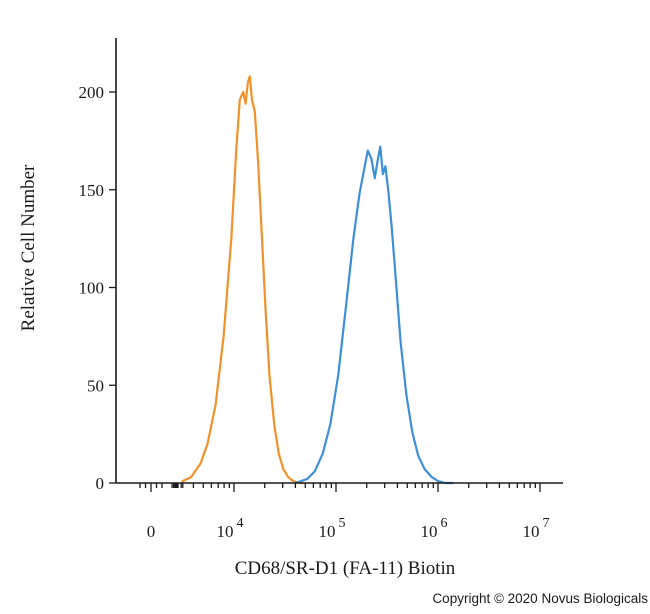 The image size is (650, 614). Describe the element at coordinates (100, 483) in the screenshot. I see `y-tick-label: 0` at that location.